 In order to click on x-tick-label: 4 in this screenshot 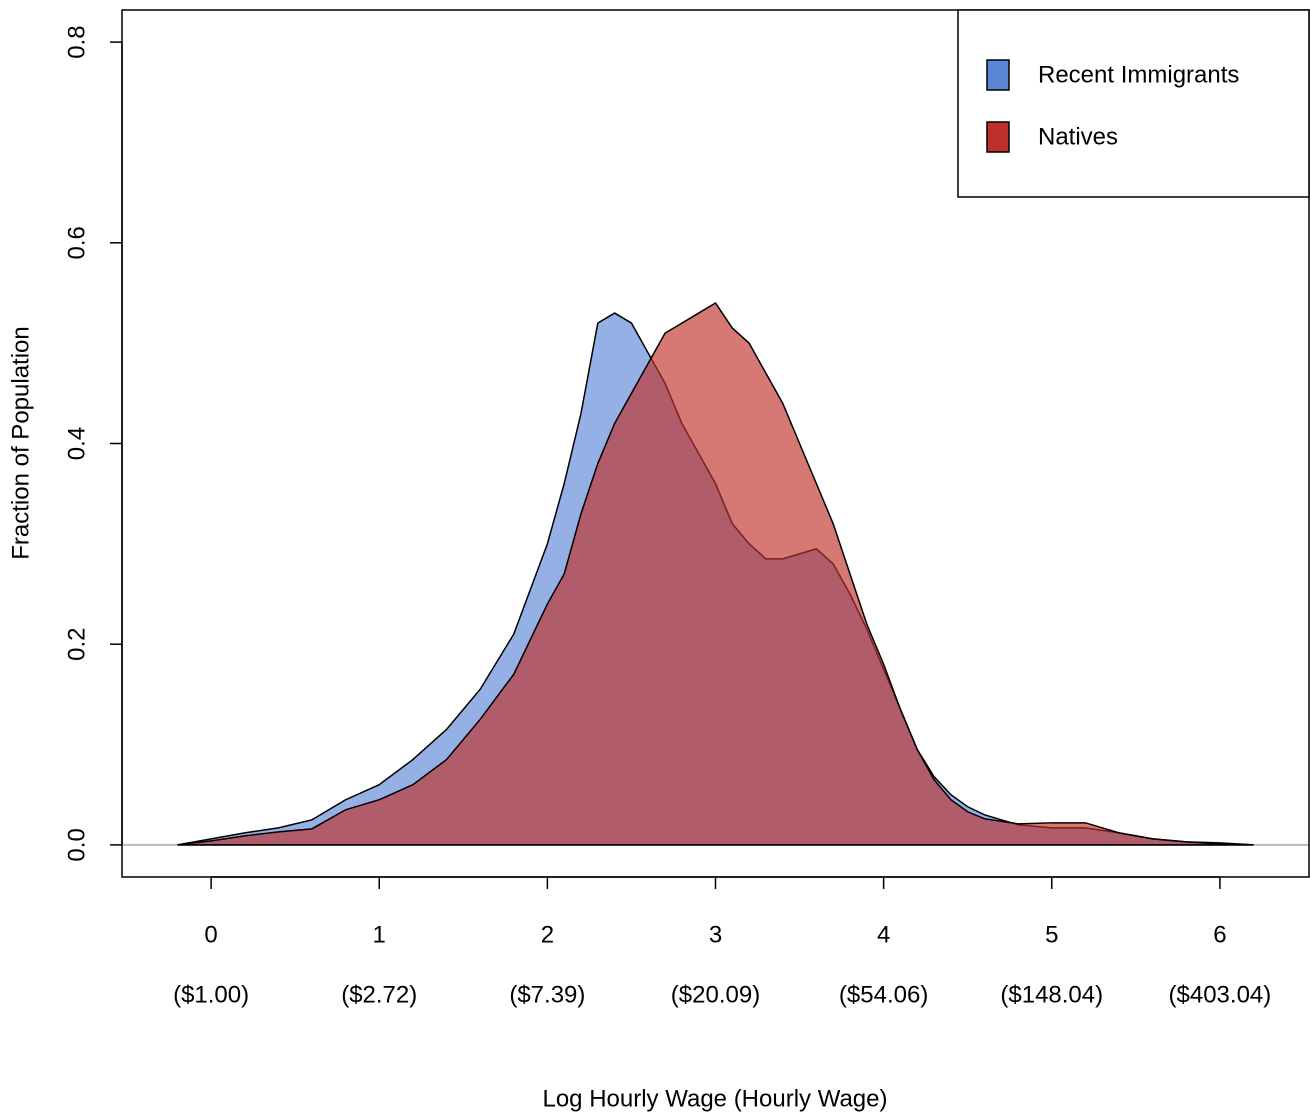, I will do `click(883, 934)`.